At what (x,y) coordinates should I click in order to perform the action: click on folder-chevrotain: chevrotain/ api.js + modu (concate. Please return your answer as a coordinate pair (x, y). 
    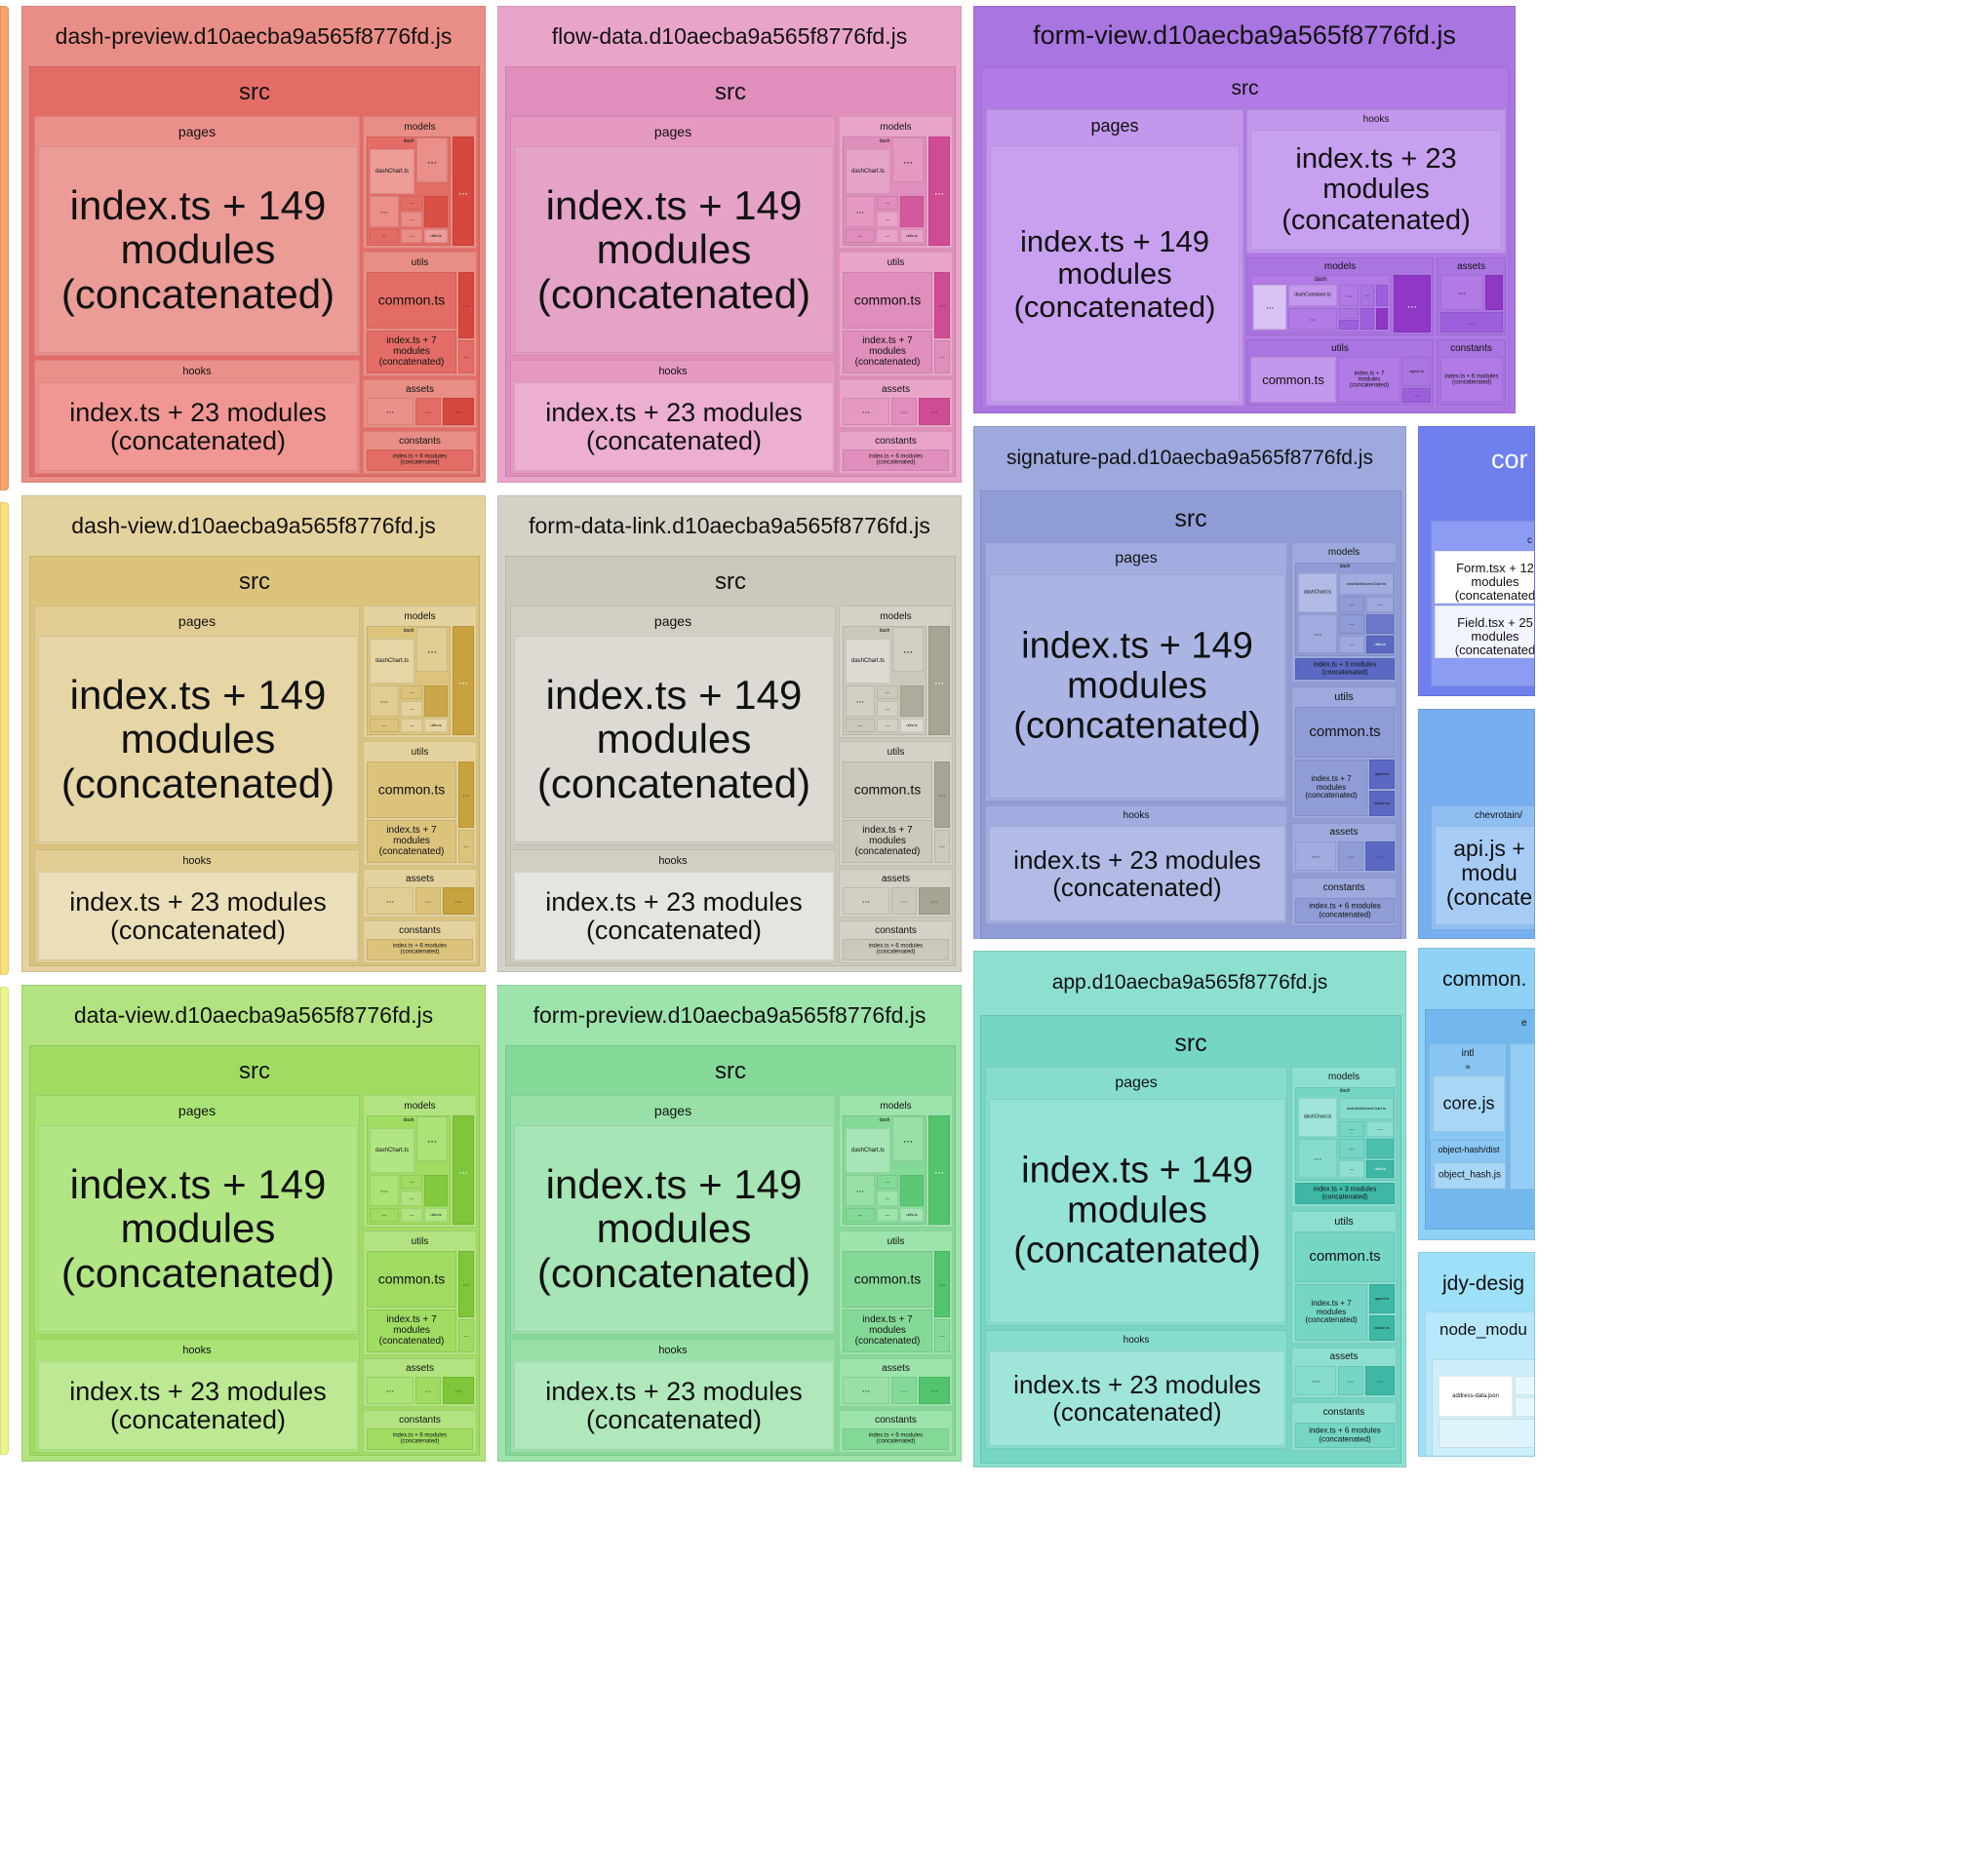
    Looking at the image, I should click on (1482, 867).